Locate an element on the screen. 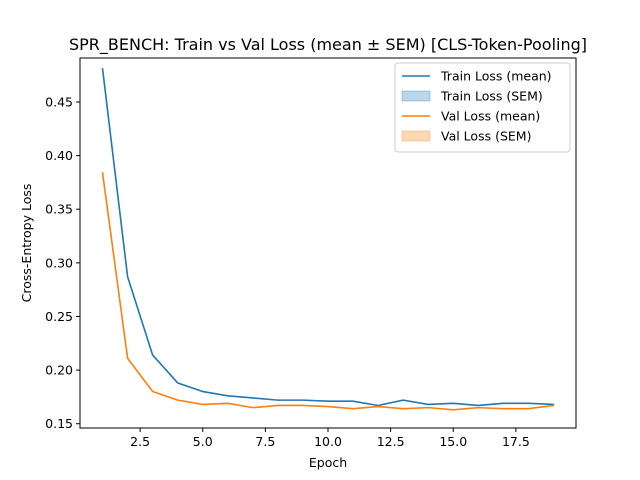 The width and height of the screenshot is (640, 480). y-tick-label: 0.40 is located at coordinates (59, 155).